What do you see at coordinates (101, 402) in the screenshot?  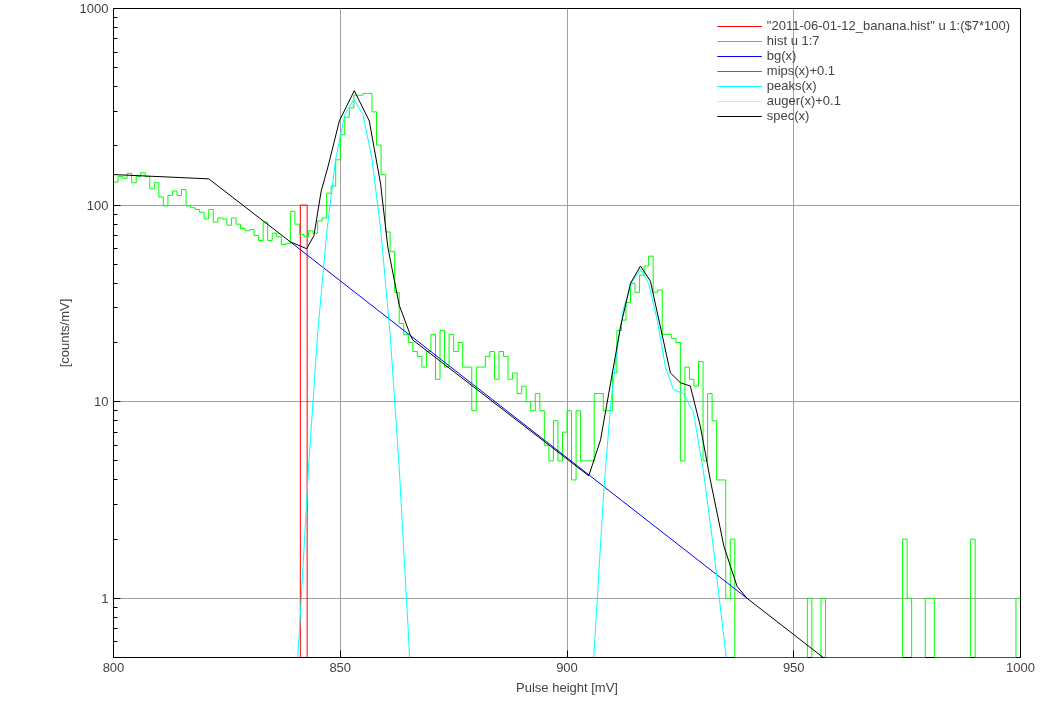 I see `y-tick-label: 10` at bounding box center [101, 402].